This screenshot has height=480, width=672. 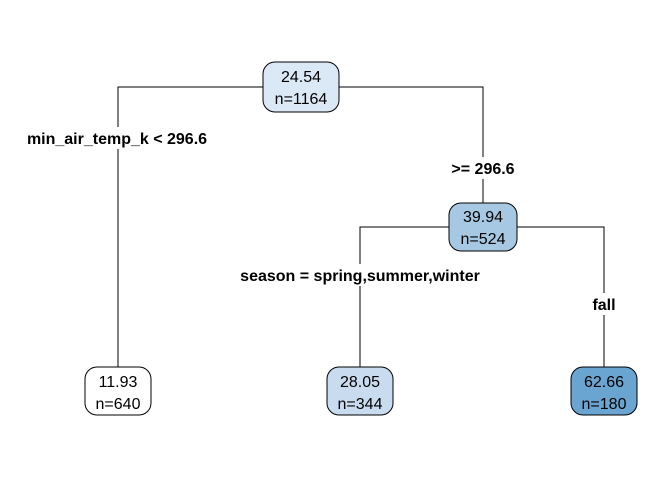 I want to click on node-count: n=344, so click(x=360, y=404).